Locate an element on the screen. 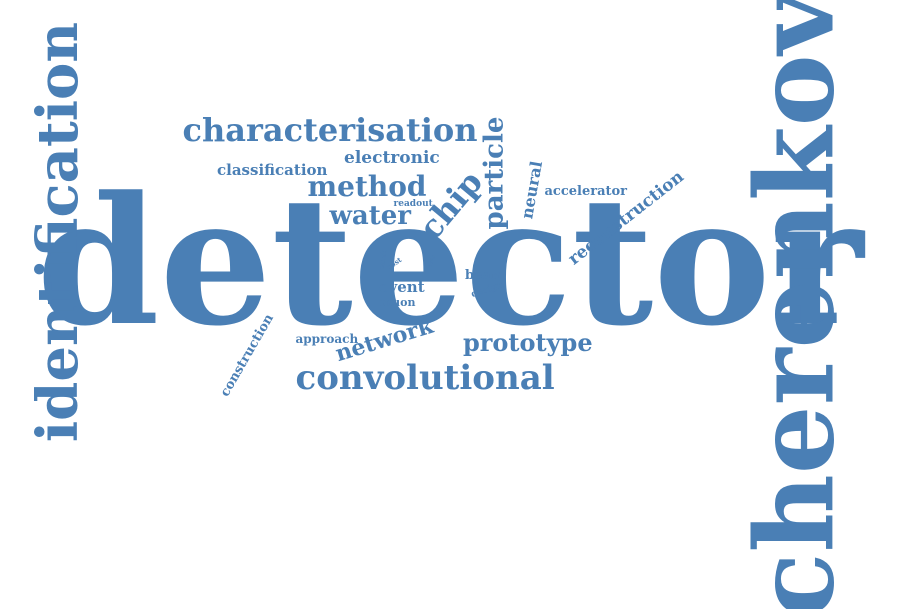 The image size is (900, 609). word-muon: muon is located at coordinates (398, 302).